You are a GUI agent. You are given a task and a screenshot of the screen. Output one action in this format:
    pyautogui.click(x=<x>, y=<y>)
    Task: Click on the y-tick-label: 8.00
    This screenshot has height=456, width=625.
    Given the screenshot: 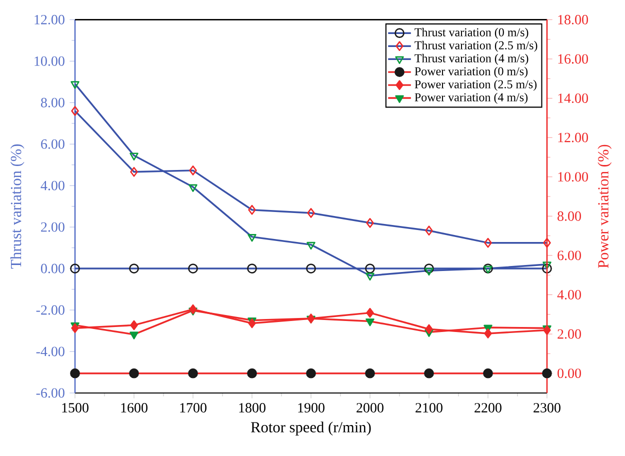 What is the action you would take?
    pyautogui.click(x=52, y=103)
    